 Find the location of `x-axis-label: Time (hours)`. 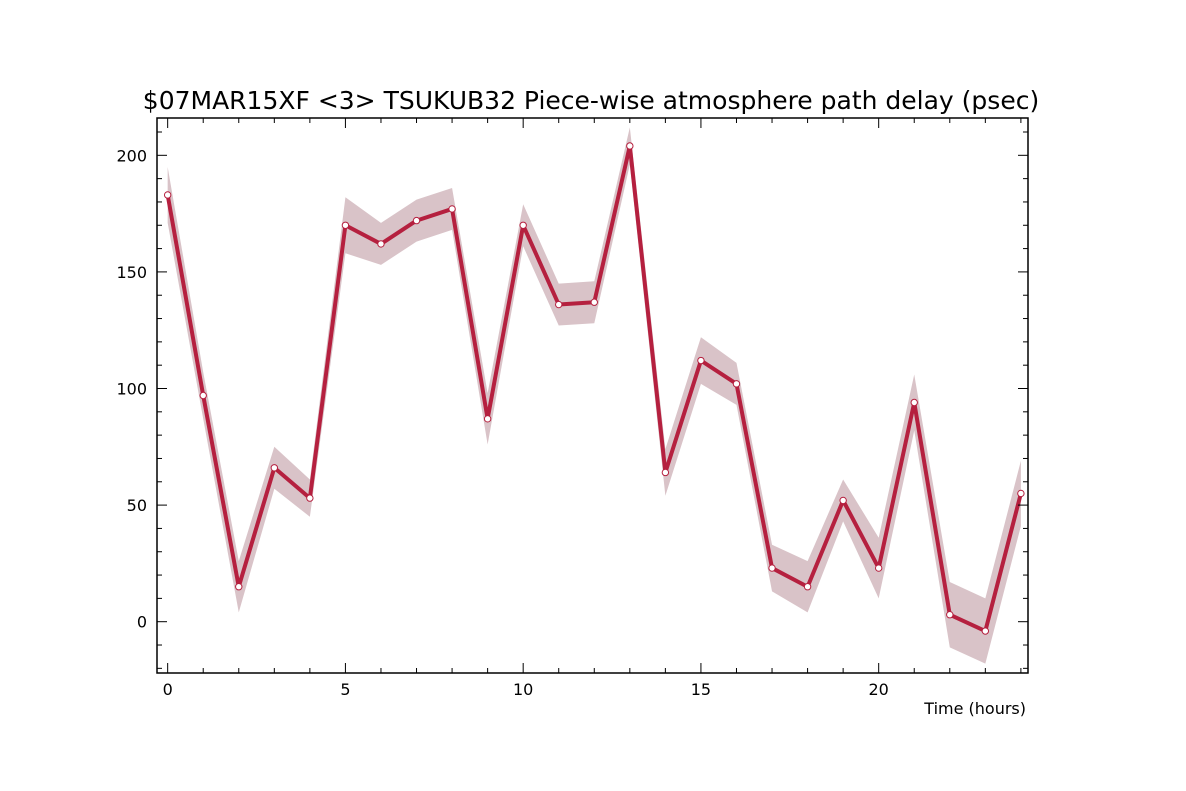

x-axis-label: Time (hours) is located at coordinates (974, 708).